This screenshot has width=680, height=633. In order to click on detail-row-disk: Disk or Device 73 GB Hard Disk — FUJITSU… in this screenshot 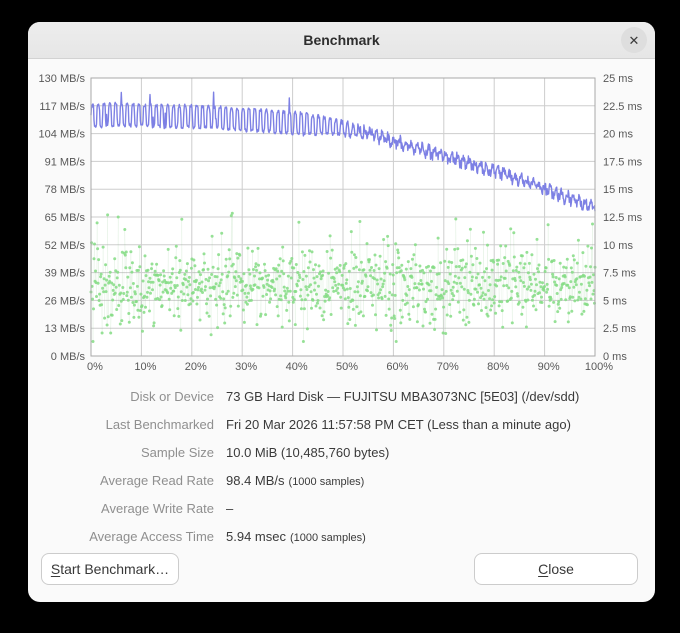, I will do `click(341, 396)`.